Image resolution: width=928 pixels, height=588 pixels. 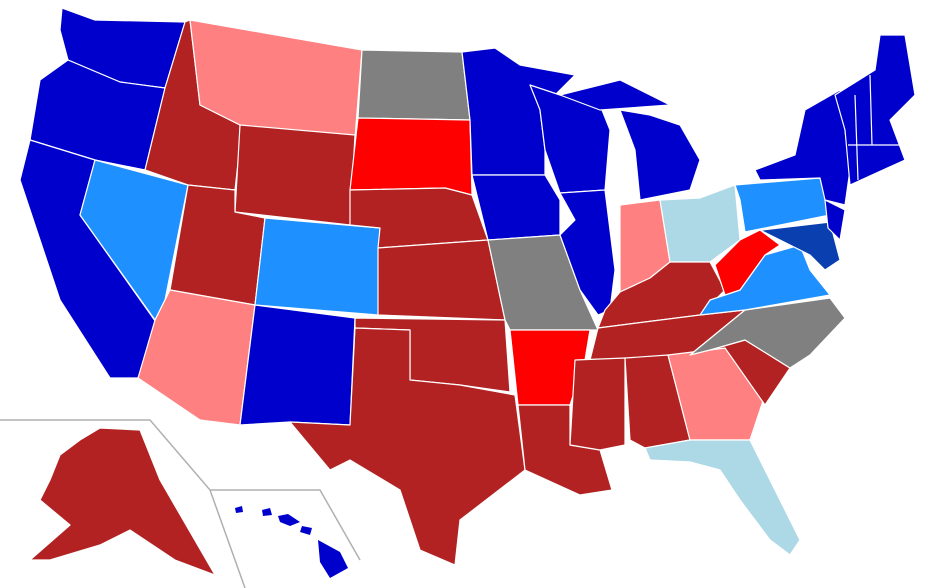 I want to click on insets, so click(x=180, y=503).